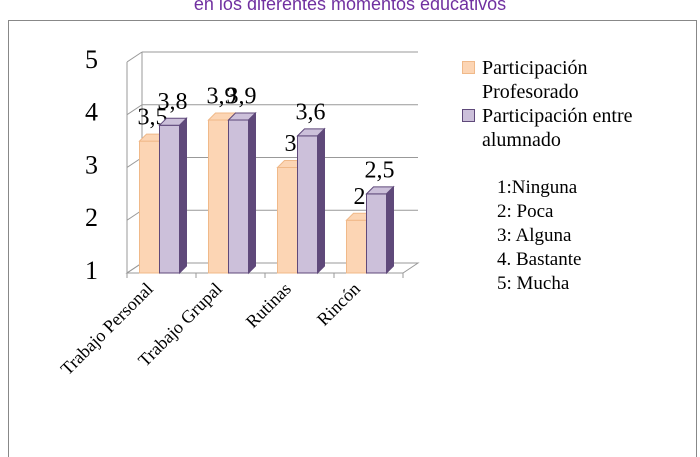 The width and height of the screenshot is (700, 457). I want to click on y-tick-label: 4, so click(91, 112).